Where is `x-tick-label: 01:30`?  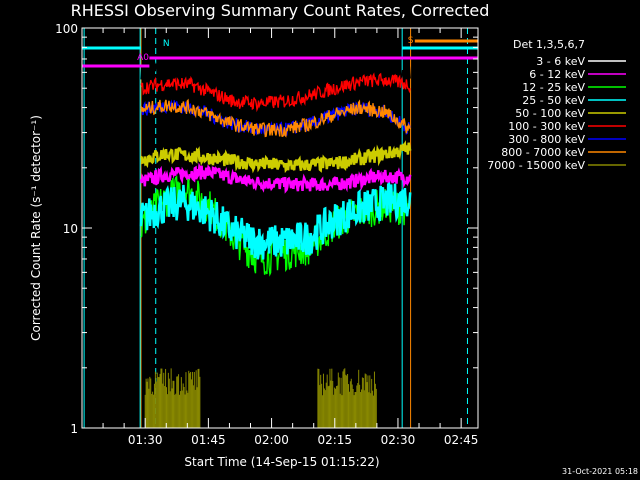
x-tick-label: 01:30 is located at coordinates (145, 440).